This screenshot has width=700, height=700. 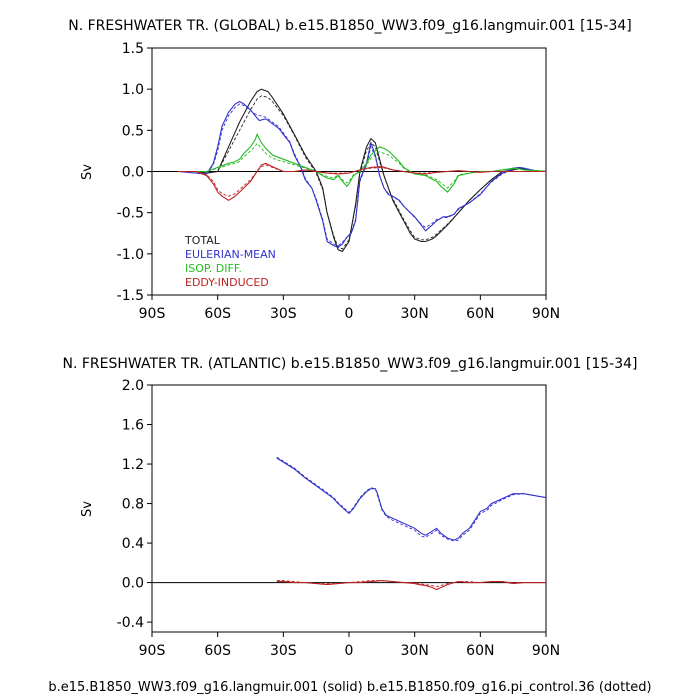 What do you see at coordinates (213, 268) in the screenshot?
I see `legend-item-isop: ISOP. DIFF.` at bounding box center [213, 268].